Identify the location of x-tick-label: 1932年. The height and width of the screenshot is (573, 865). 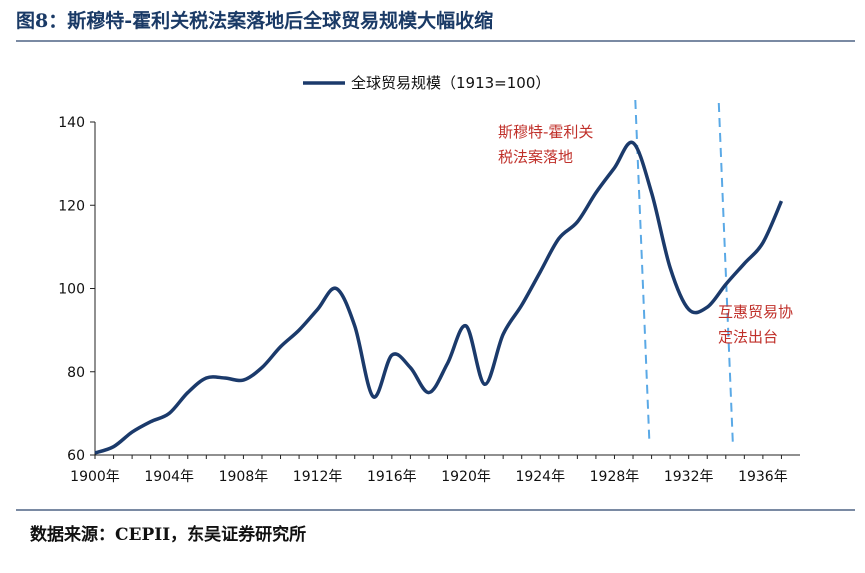
(689, 477).